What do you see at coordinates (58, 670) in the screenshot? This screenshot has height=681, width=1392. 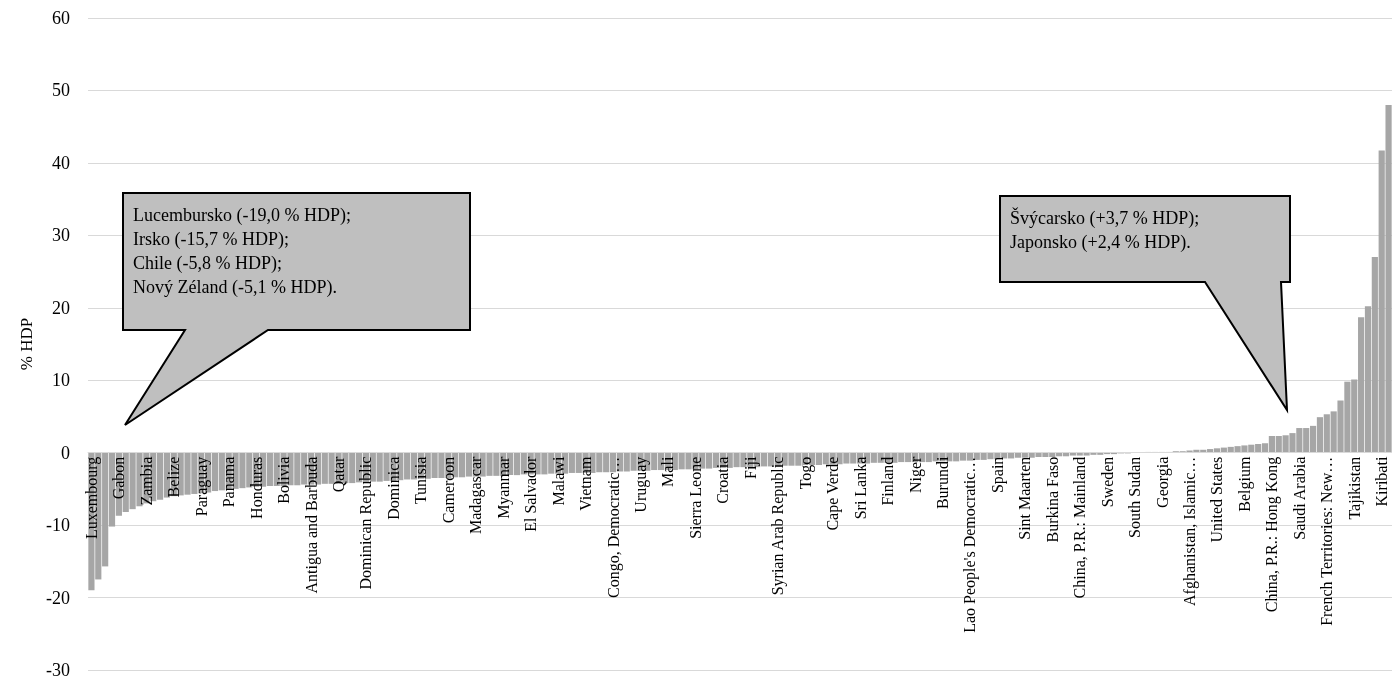 I see `y-tick-label: -30` at bounding box center [58, 670].